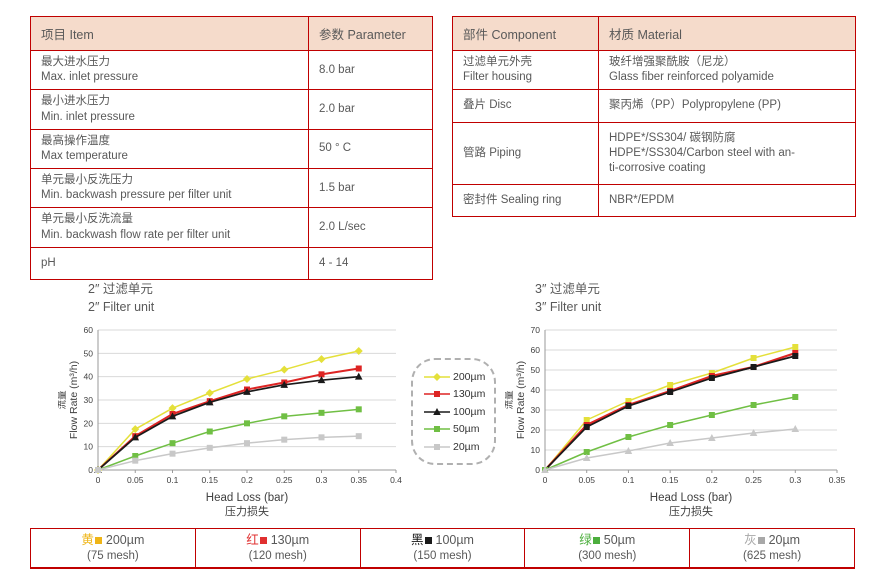 The height and width of the screenshot is (581, 879). Describe the element at coordinates (370, 149) in the screenshot. I see `spec-value-cell: 50 ° C` at that location.